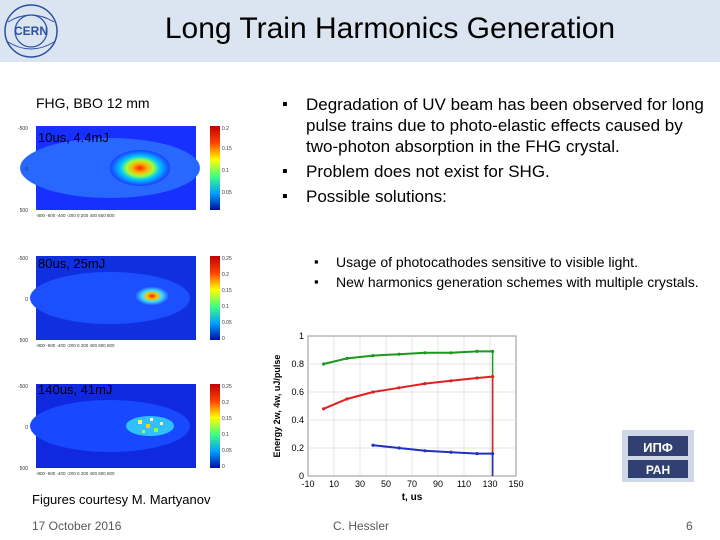 The image size is (720, 540). What do you see at coordinates (495, 196) in the screenshot?
I see `bullet-item: Possible solutions:` at bounding box center [495, 196].